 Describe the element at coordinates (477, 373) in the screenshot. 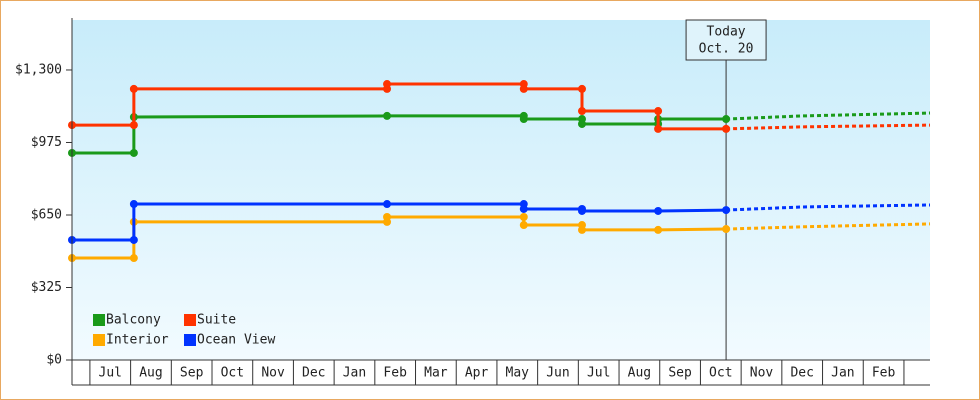

I see `x-tick-label: Apr` at that location.